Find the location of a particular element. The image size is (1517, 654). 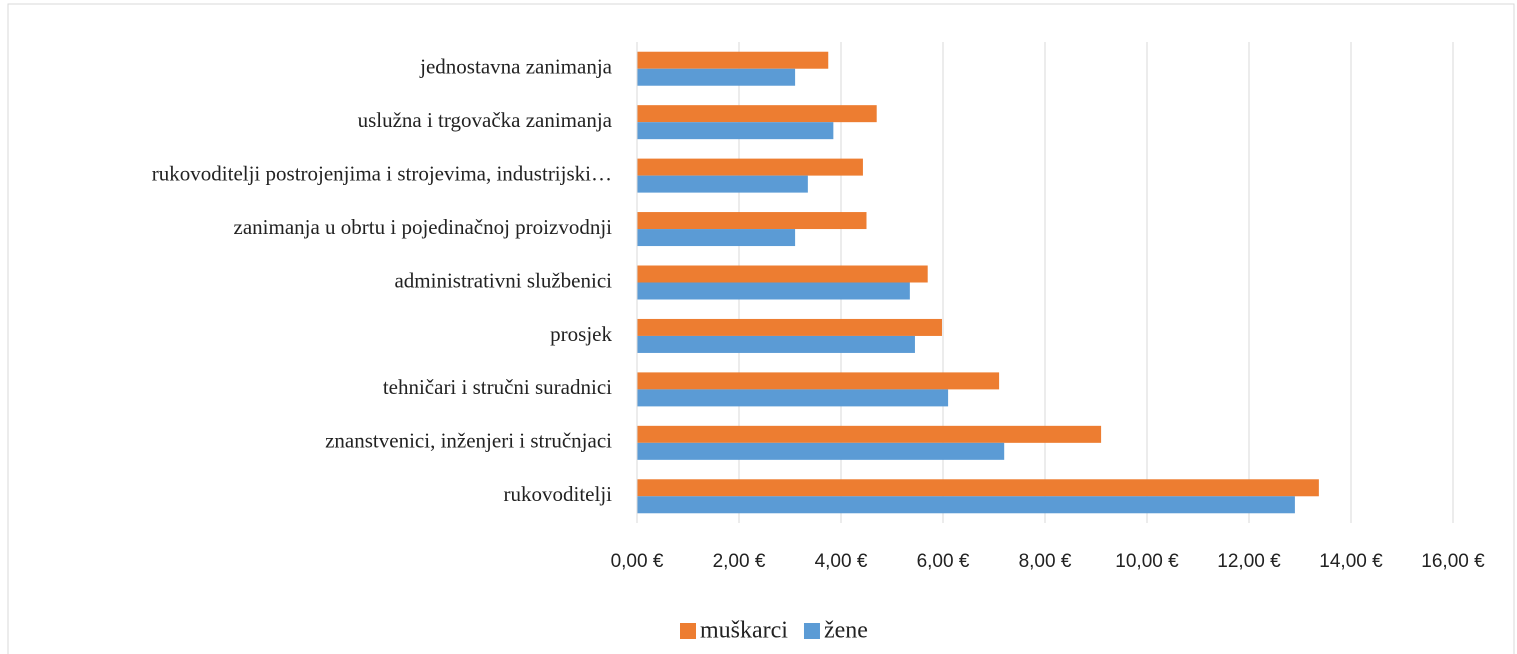

y-tick-label: tehničari i stručni suradnici is located at coordinates (497, 387).